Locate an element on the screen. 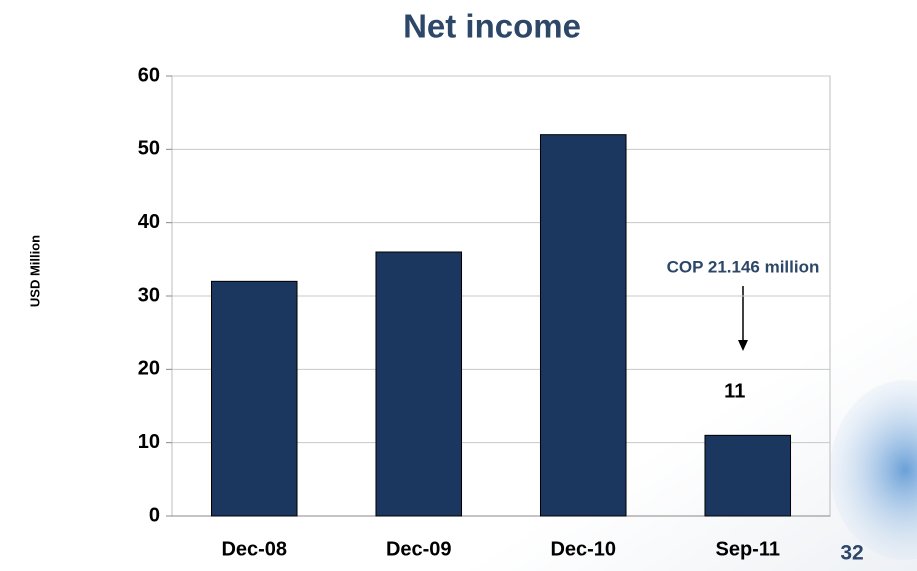 This screenshot has width=917, height=571. x-tick-label: Sep-11 is located at coordinates (748, 549).